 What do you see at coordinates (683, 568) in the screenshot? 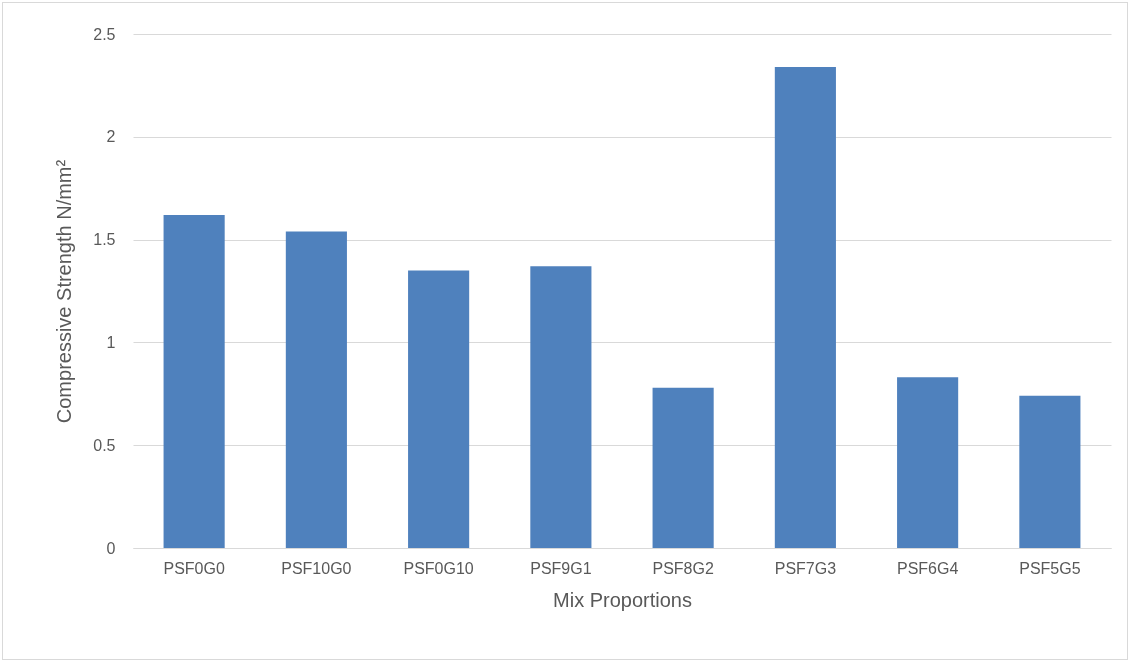
I see `x-tick-label: PSF8G2` at bounding box center [683, 568].